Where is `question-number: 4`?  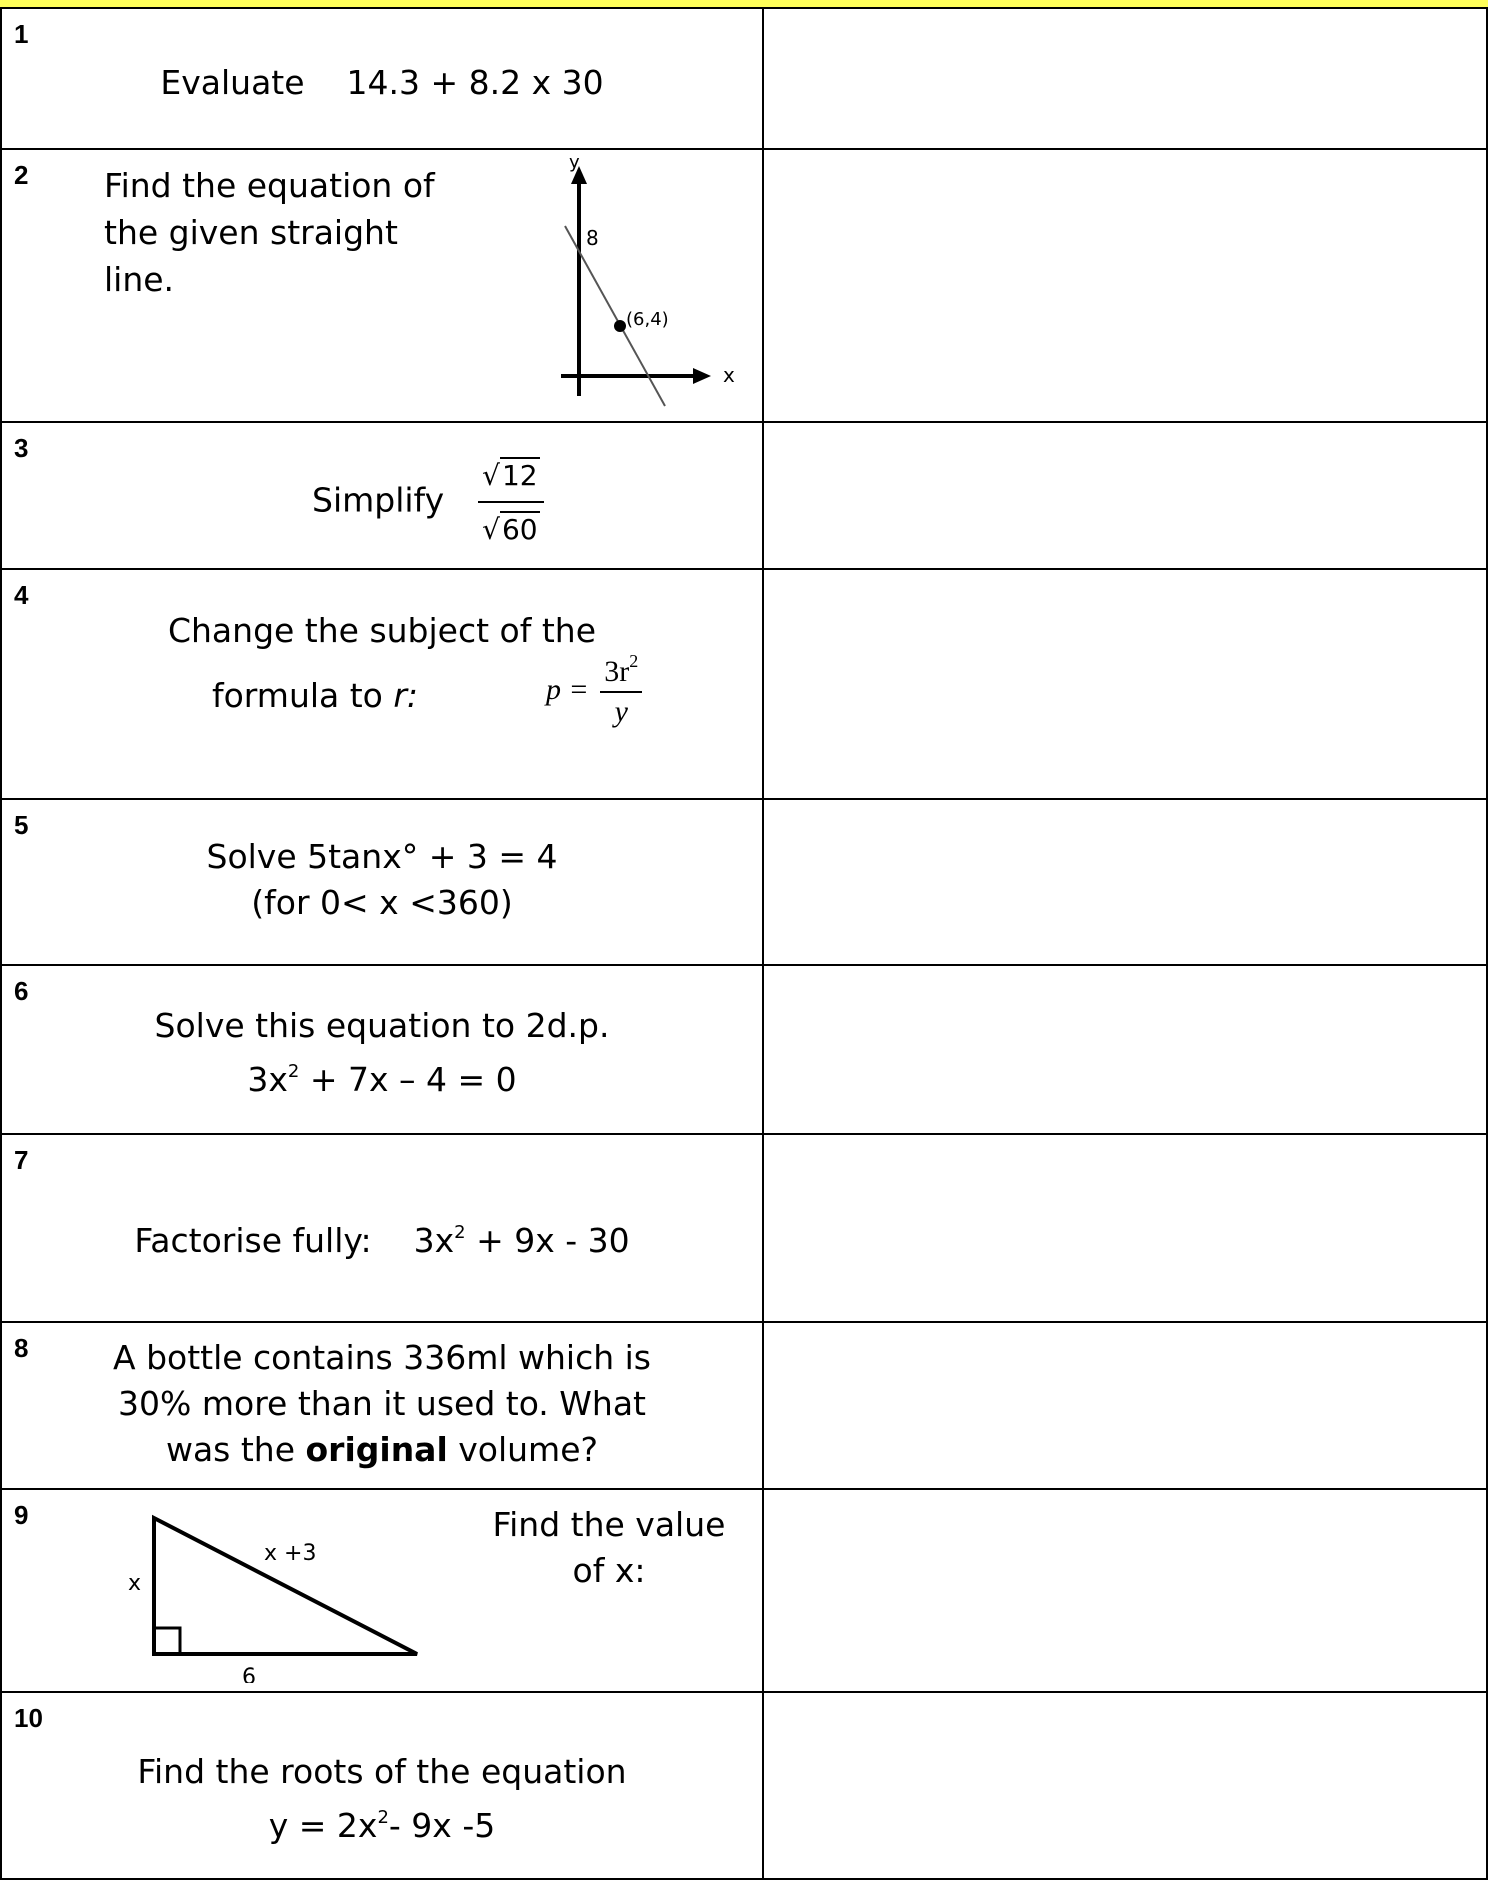
question-number: 4 is located at coordinates (21, 595).